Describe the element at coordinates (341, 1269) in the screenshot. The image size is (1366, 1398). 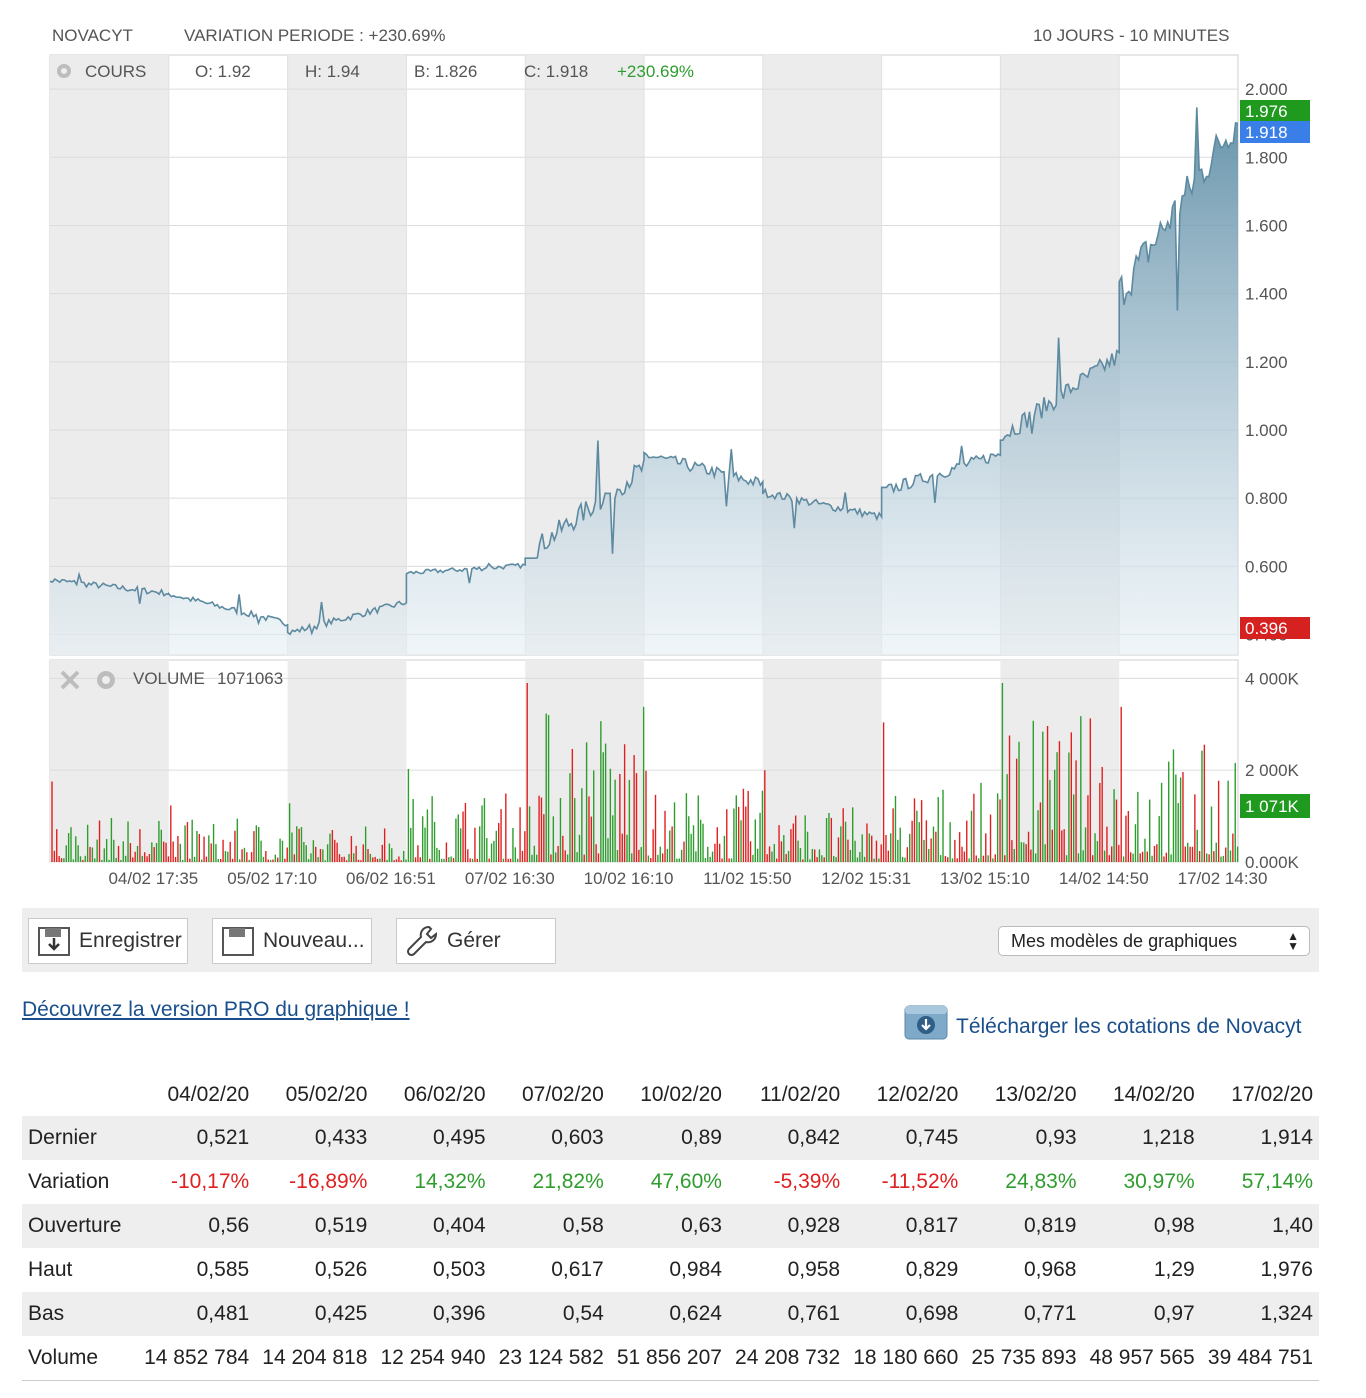
I see `table-cell: 0,526` at that location.